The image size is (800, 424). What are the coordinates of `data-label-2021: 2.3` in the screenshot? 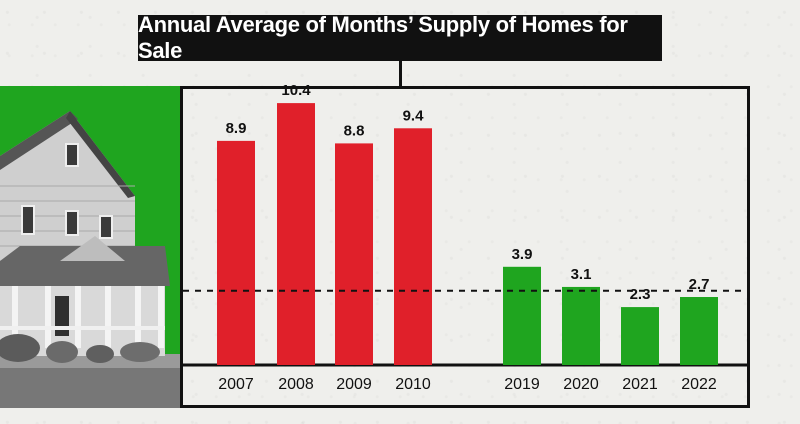 It's located at (640, 294).